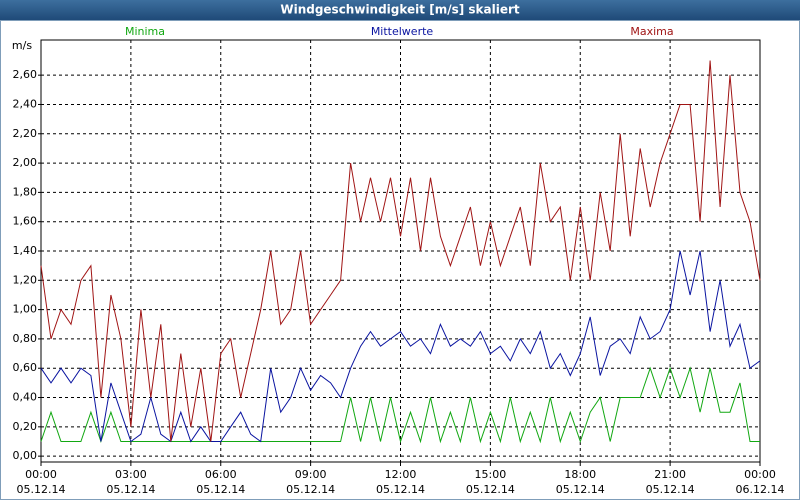 The height and width of the screenshot is (500, 800). Describe the element at coordinates (25, 162) in the screenshot. I see `y-tick-label: 2,00` at that location.